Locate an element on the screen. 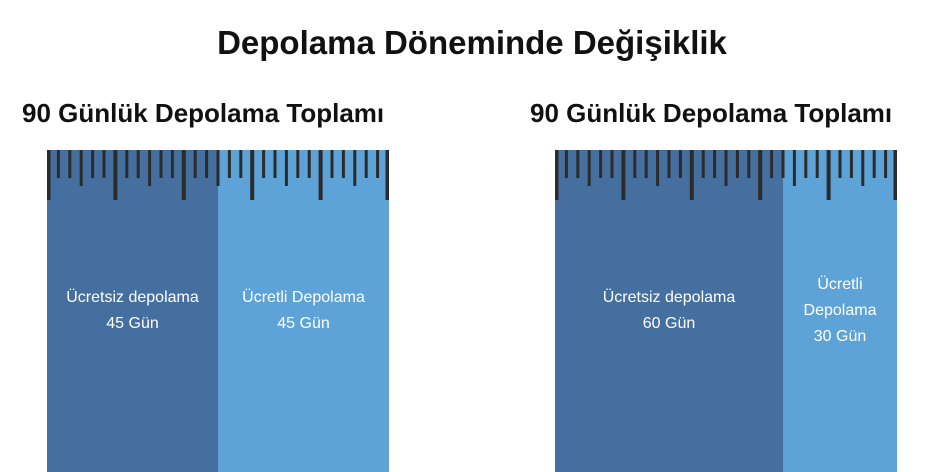 The image size is (944, 472). title: Depolama Döneminde Değişiklik is located at coordinates (472, 42).